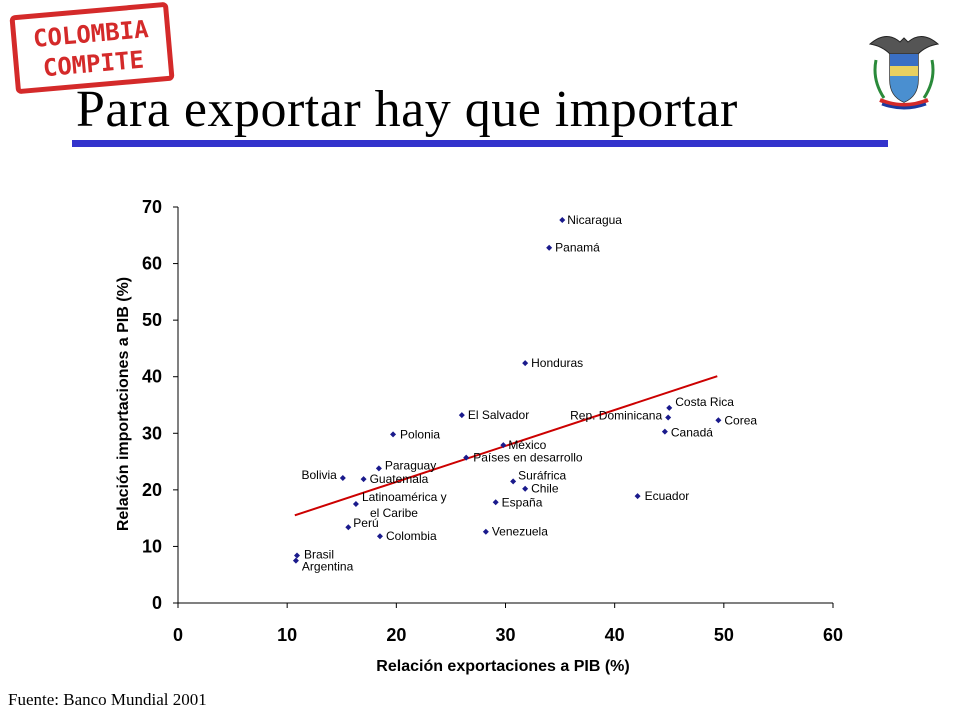  I want to click on point-label: Canadá, so click(692, 433).